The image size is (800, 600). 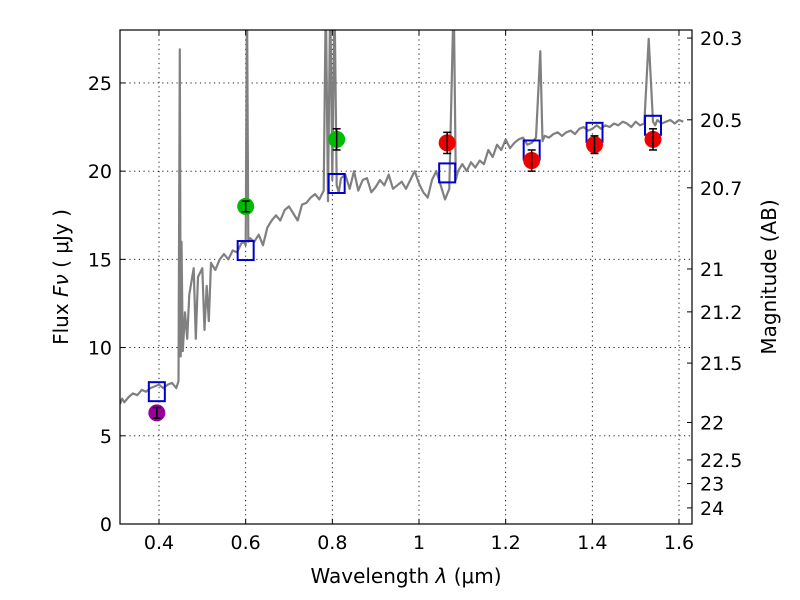 What do you see at coordinates (405, 576) in the screenshot?
I see `x-axis-label: Wavelength λ (μm)` at bounding box center [405, 576].